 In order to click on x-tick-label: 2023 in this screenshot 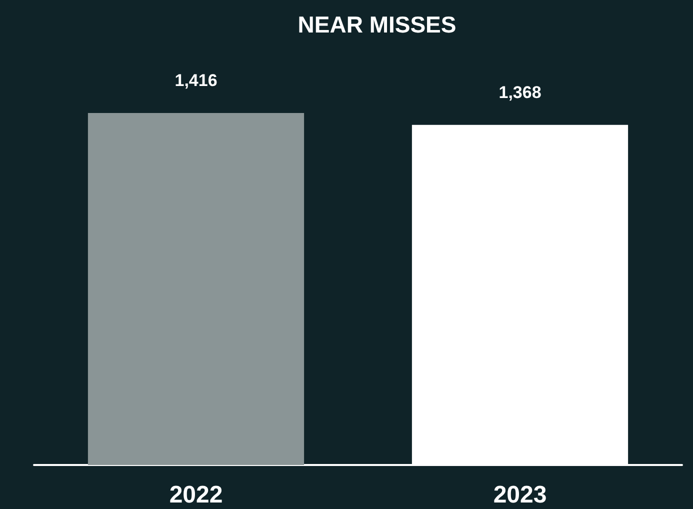, I will do `click(520, 495)`.